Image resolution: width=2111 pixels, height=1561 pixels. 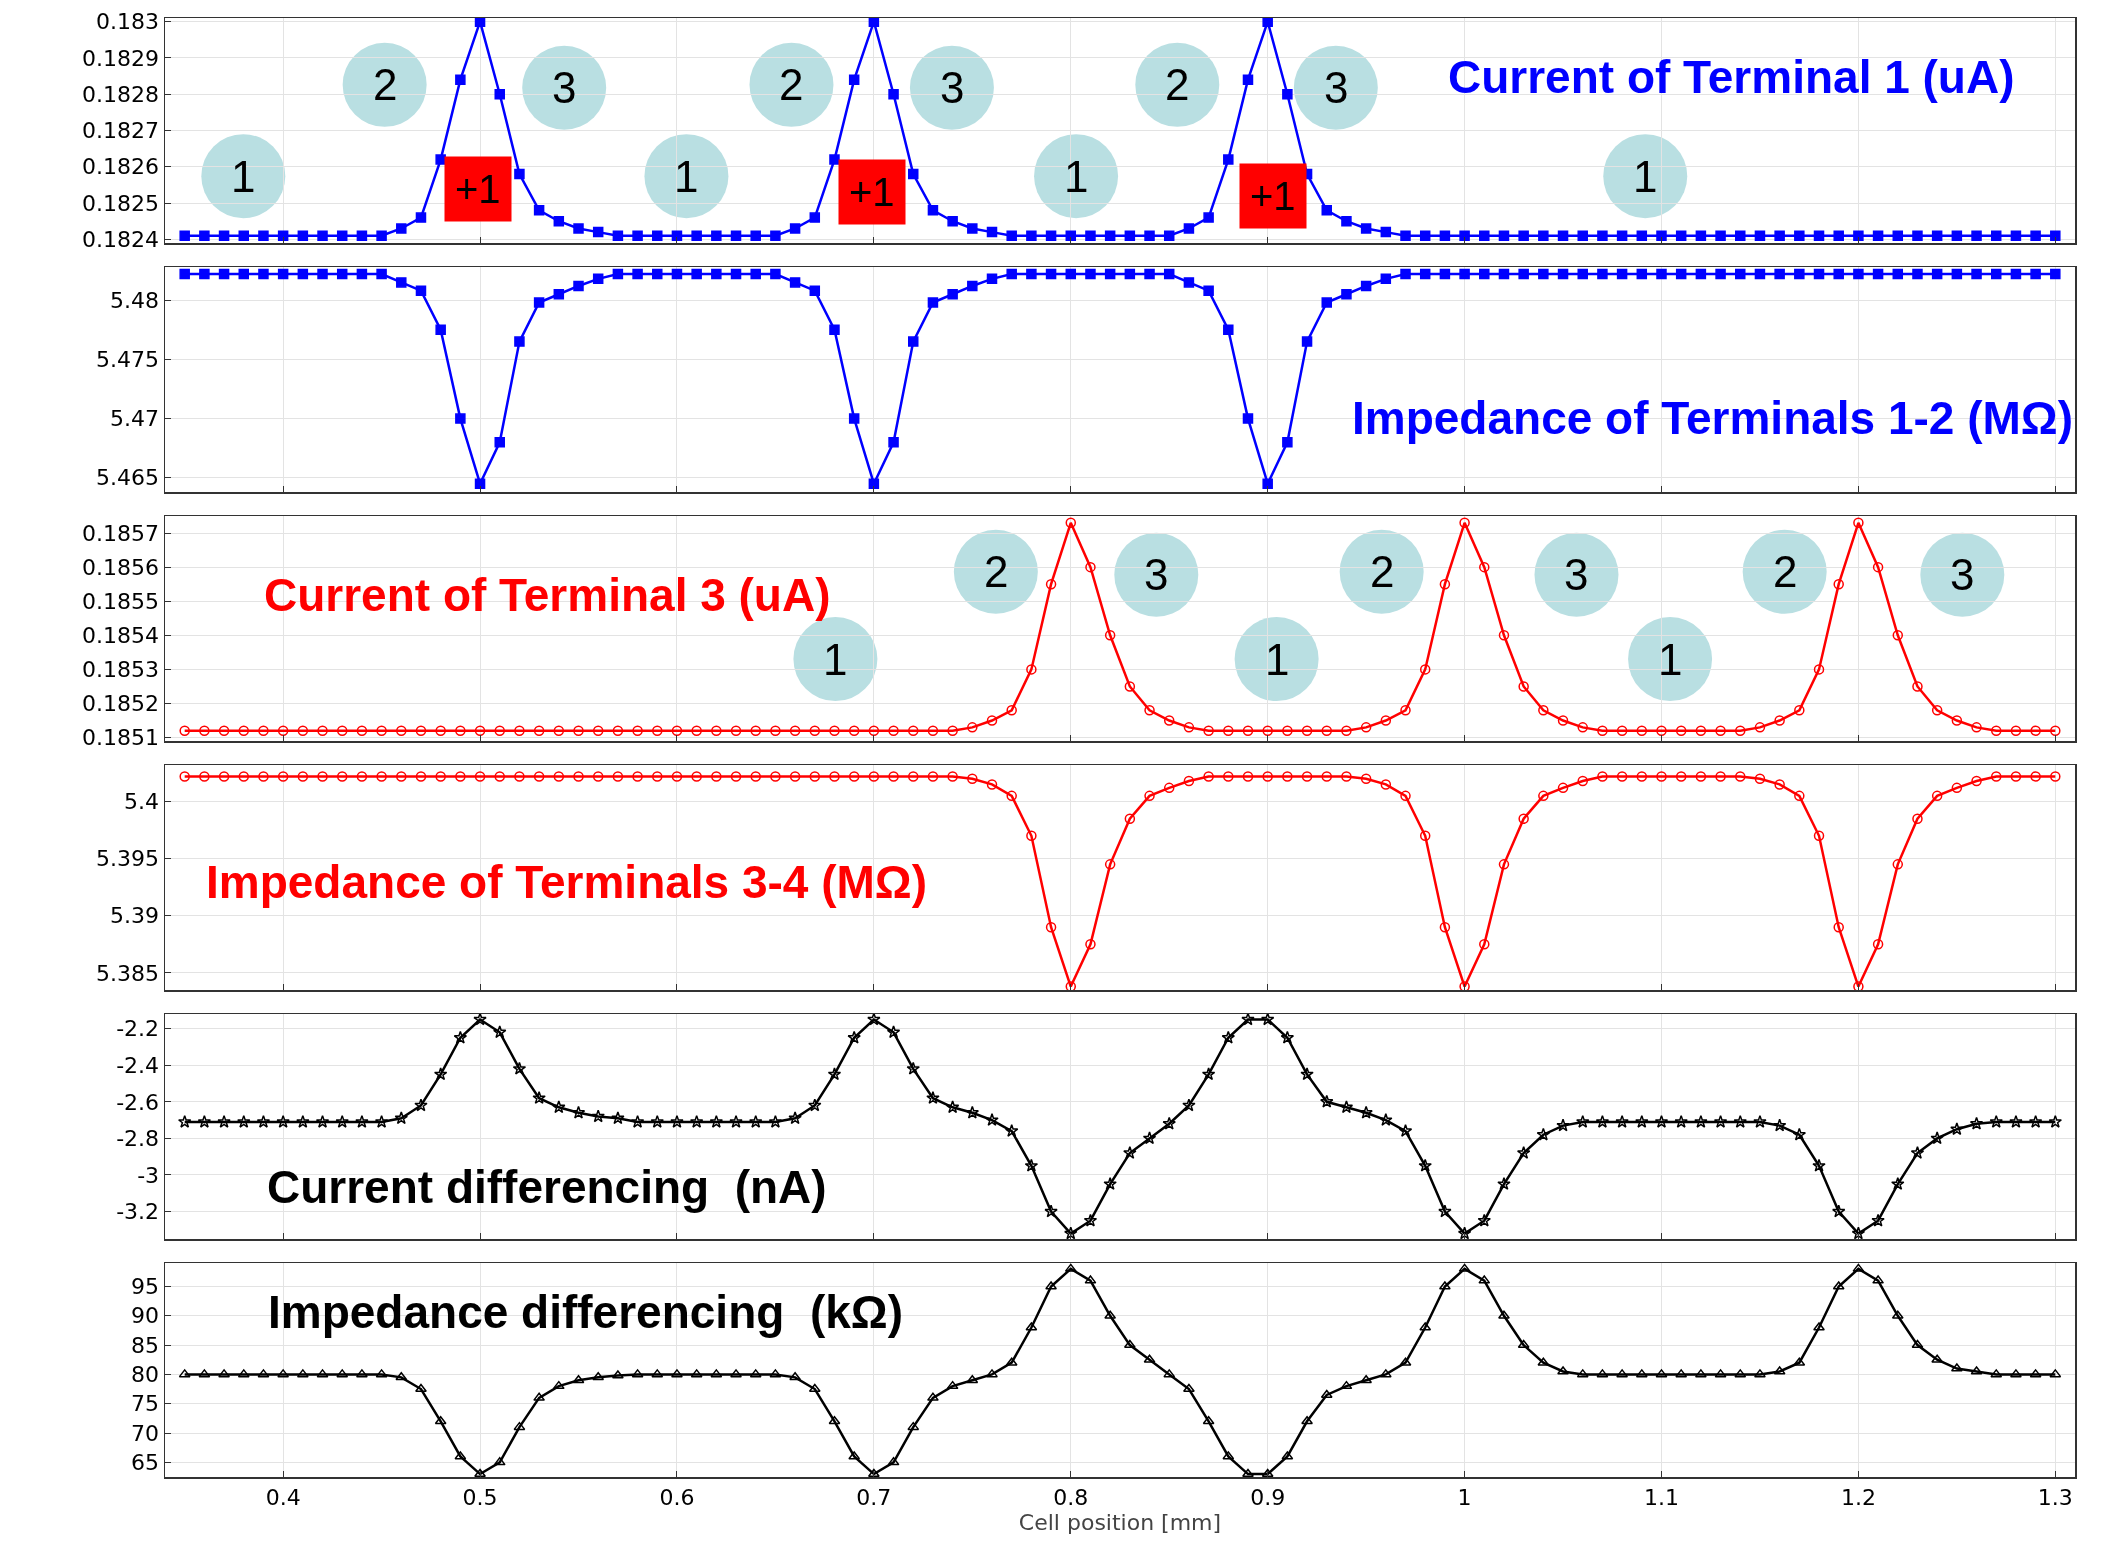 What do you see at coordinates (138, 1139) in the screenshot?
I see `y-tick-label: -2.8` at bounding box center [138, 1139].